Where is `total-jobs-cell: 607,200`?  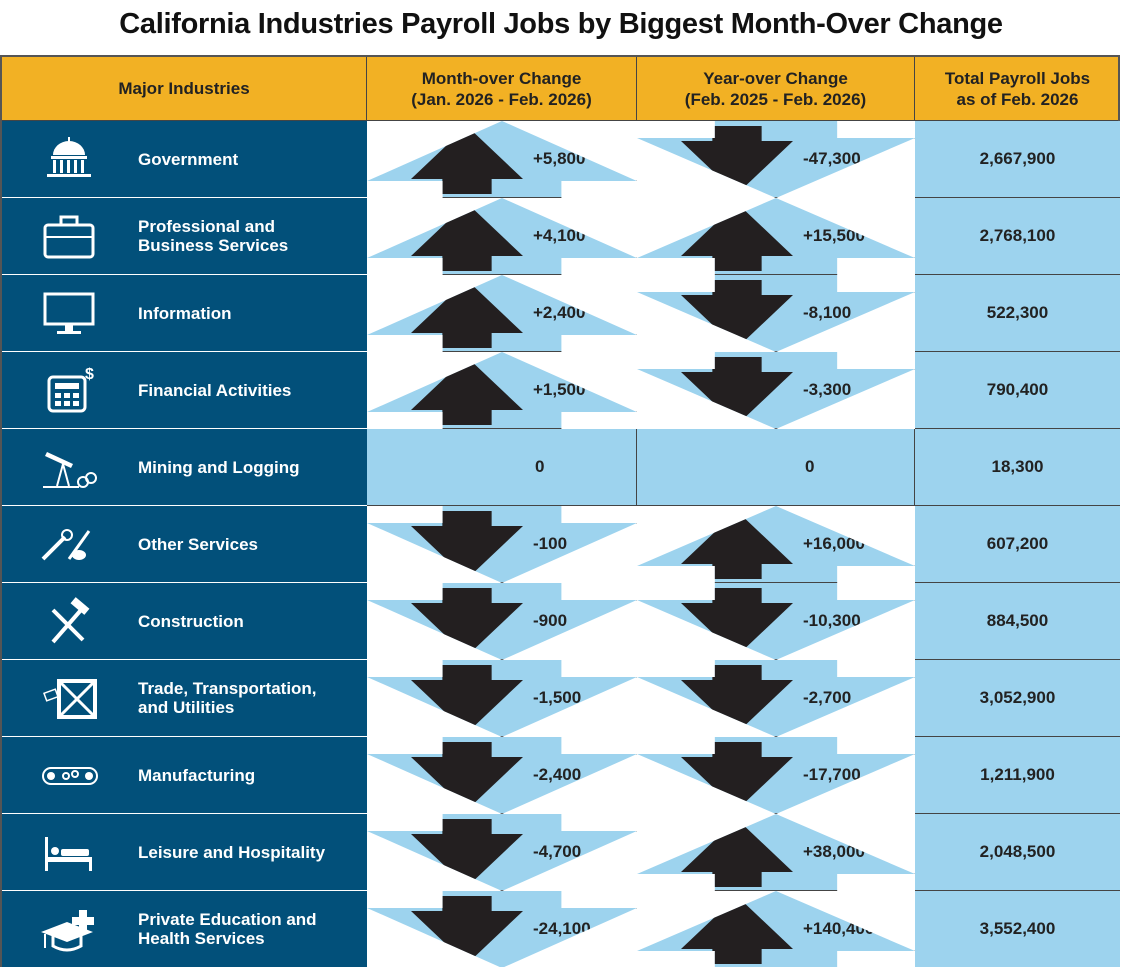 total-jobs-cell: 607,200 is located at coordinates (1017, 544).